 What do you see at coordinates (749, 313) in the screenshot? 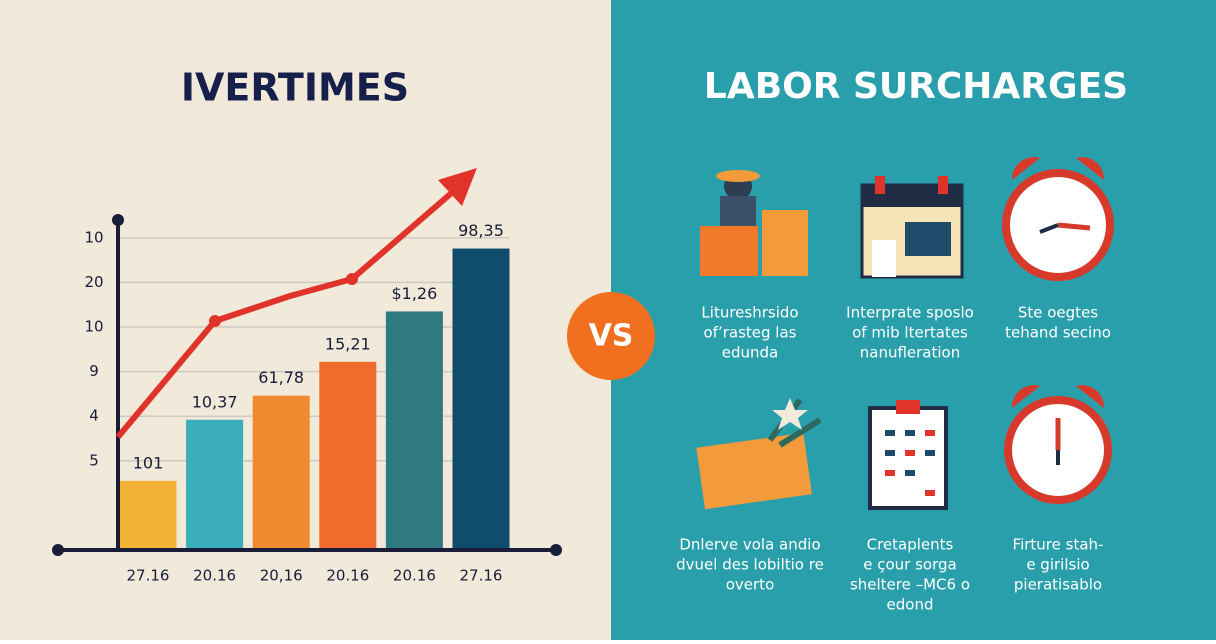
I see `caption-line: Litureshrsido` at bounding box center [749, 313].